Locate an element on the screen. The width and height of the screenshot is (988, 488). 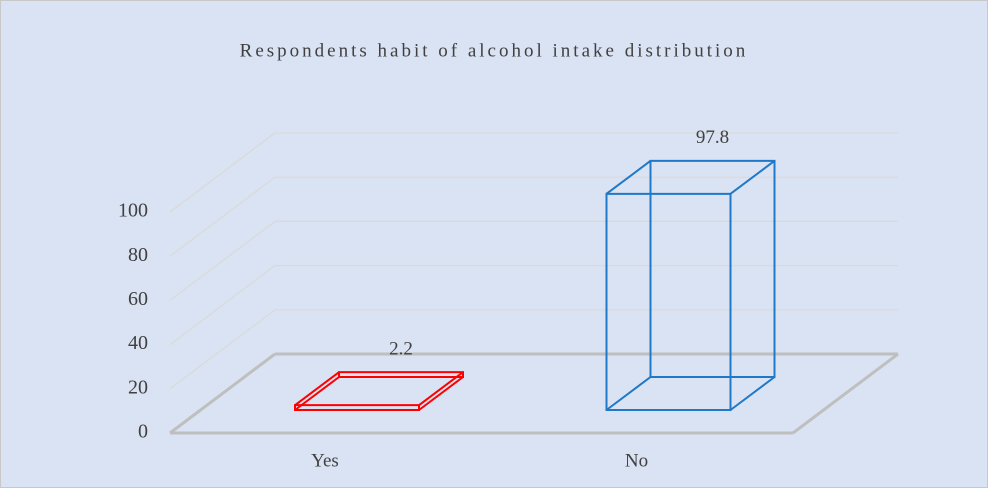
y-tick-label: 0 is located at coordinates (143, 432).